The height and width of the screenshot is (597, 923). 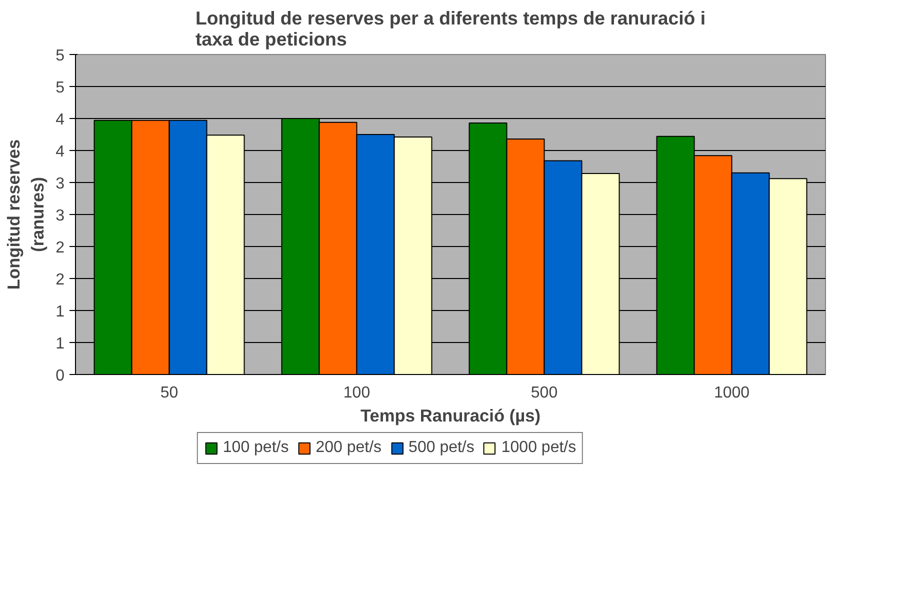 What do you see at coordinates (26, 214) in the screenshot?
I see `y-axis-title: Longitud reserves (ranures)` at bounding box center [26, 214].